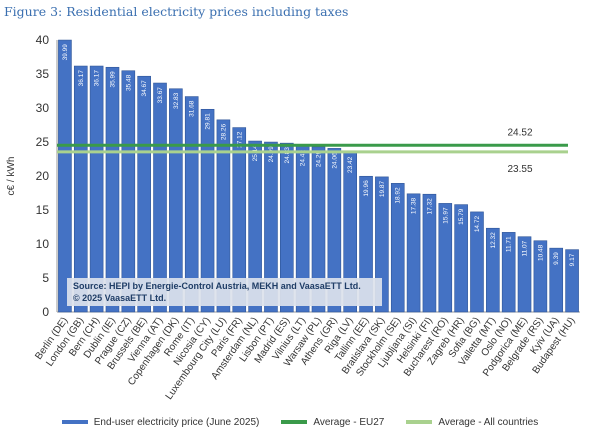 The height and width of the screenshot is (441, 600). What do you see at coordinates (477, 224) in the screenshot?
I see `data-label: 14.72` at bounding box center [477, 224].